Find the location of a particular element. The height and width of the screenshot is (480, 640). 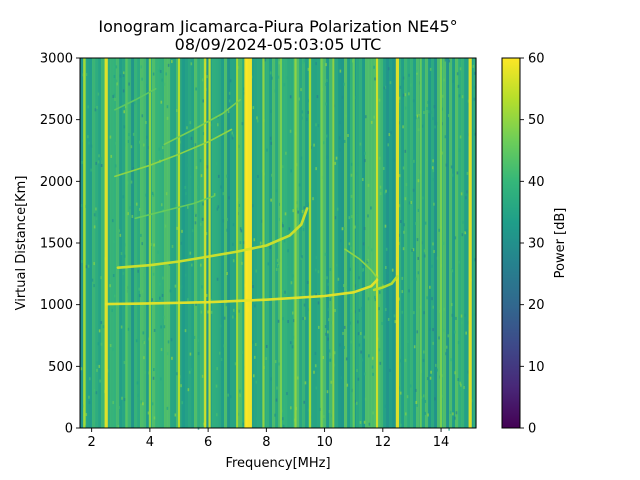

x-tick-label: 6 is located at coordinates (208, 442).